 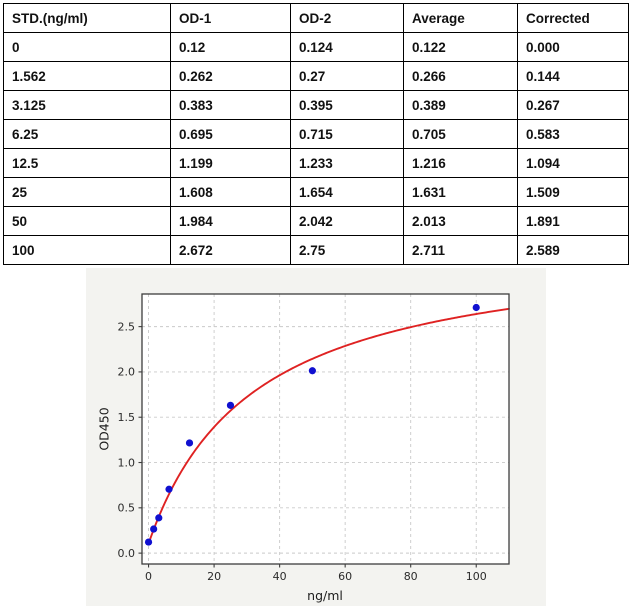 I want to click on table-cell: 0.583, so click(x=573, y=134).